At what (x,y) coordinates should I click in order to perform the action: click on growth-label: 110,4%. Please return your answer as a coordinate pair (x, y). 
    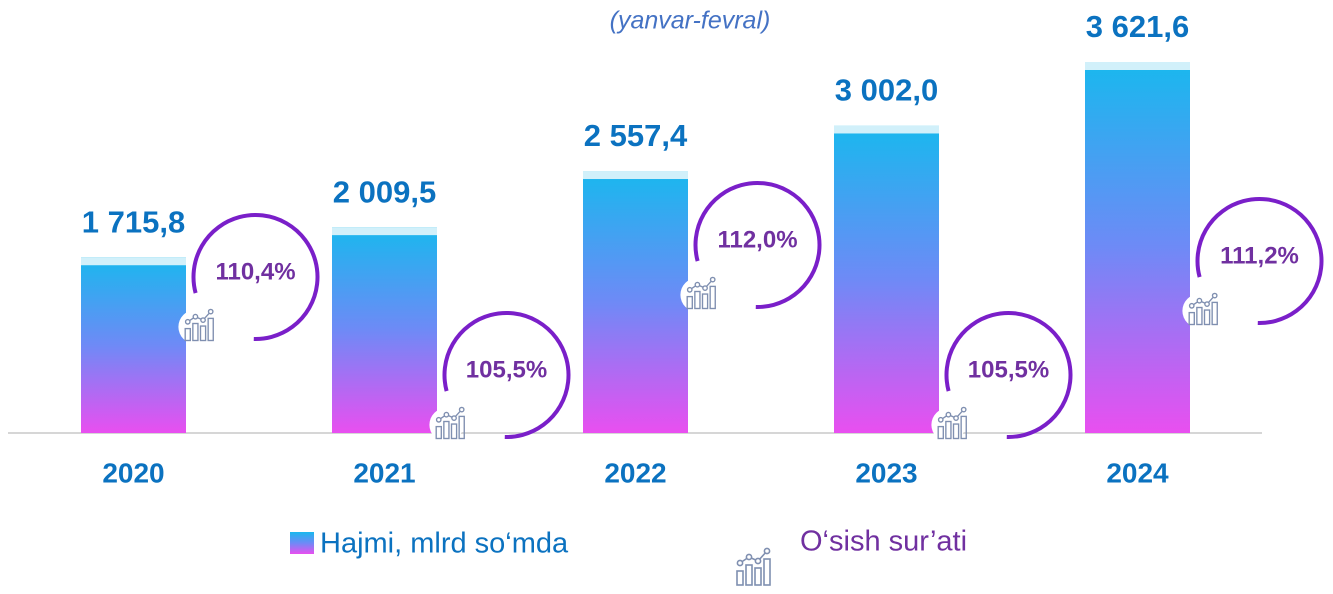
    Looking at the image, I should click on (255, 271).